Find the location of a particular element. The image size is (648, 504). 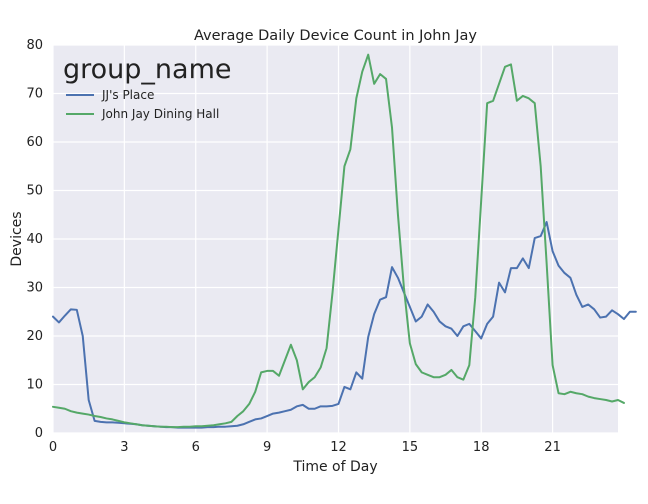

y-axis-ticks: 0 10 20 30 40 50 60 70 80 is located at coordinates (34, 239).